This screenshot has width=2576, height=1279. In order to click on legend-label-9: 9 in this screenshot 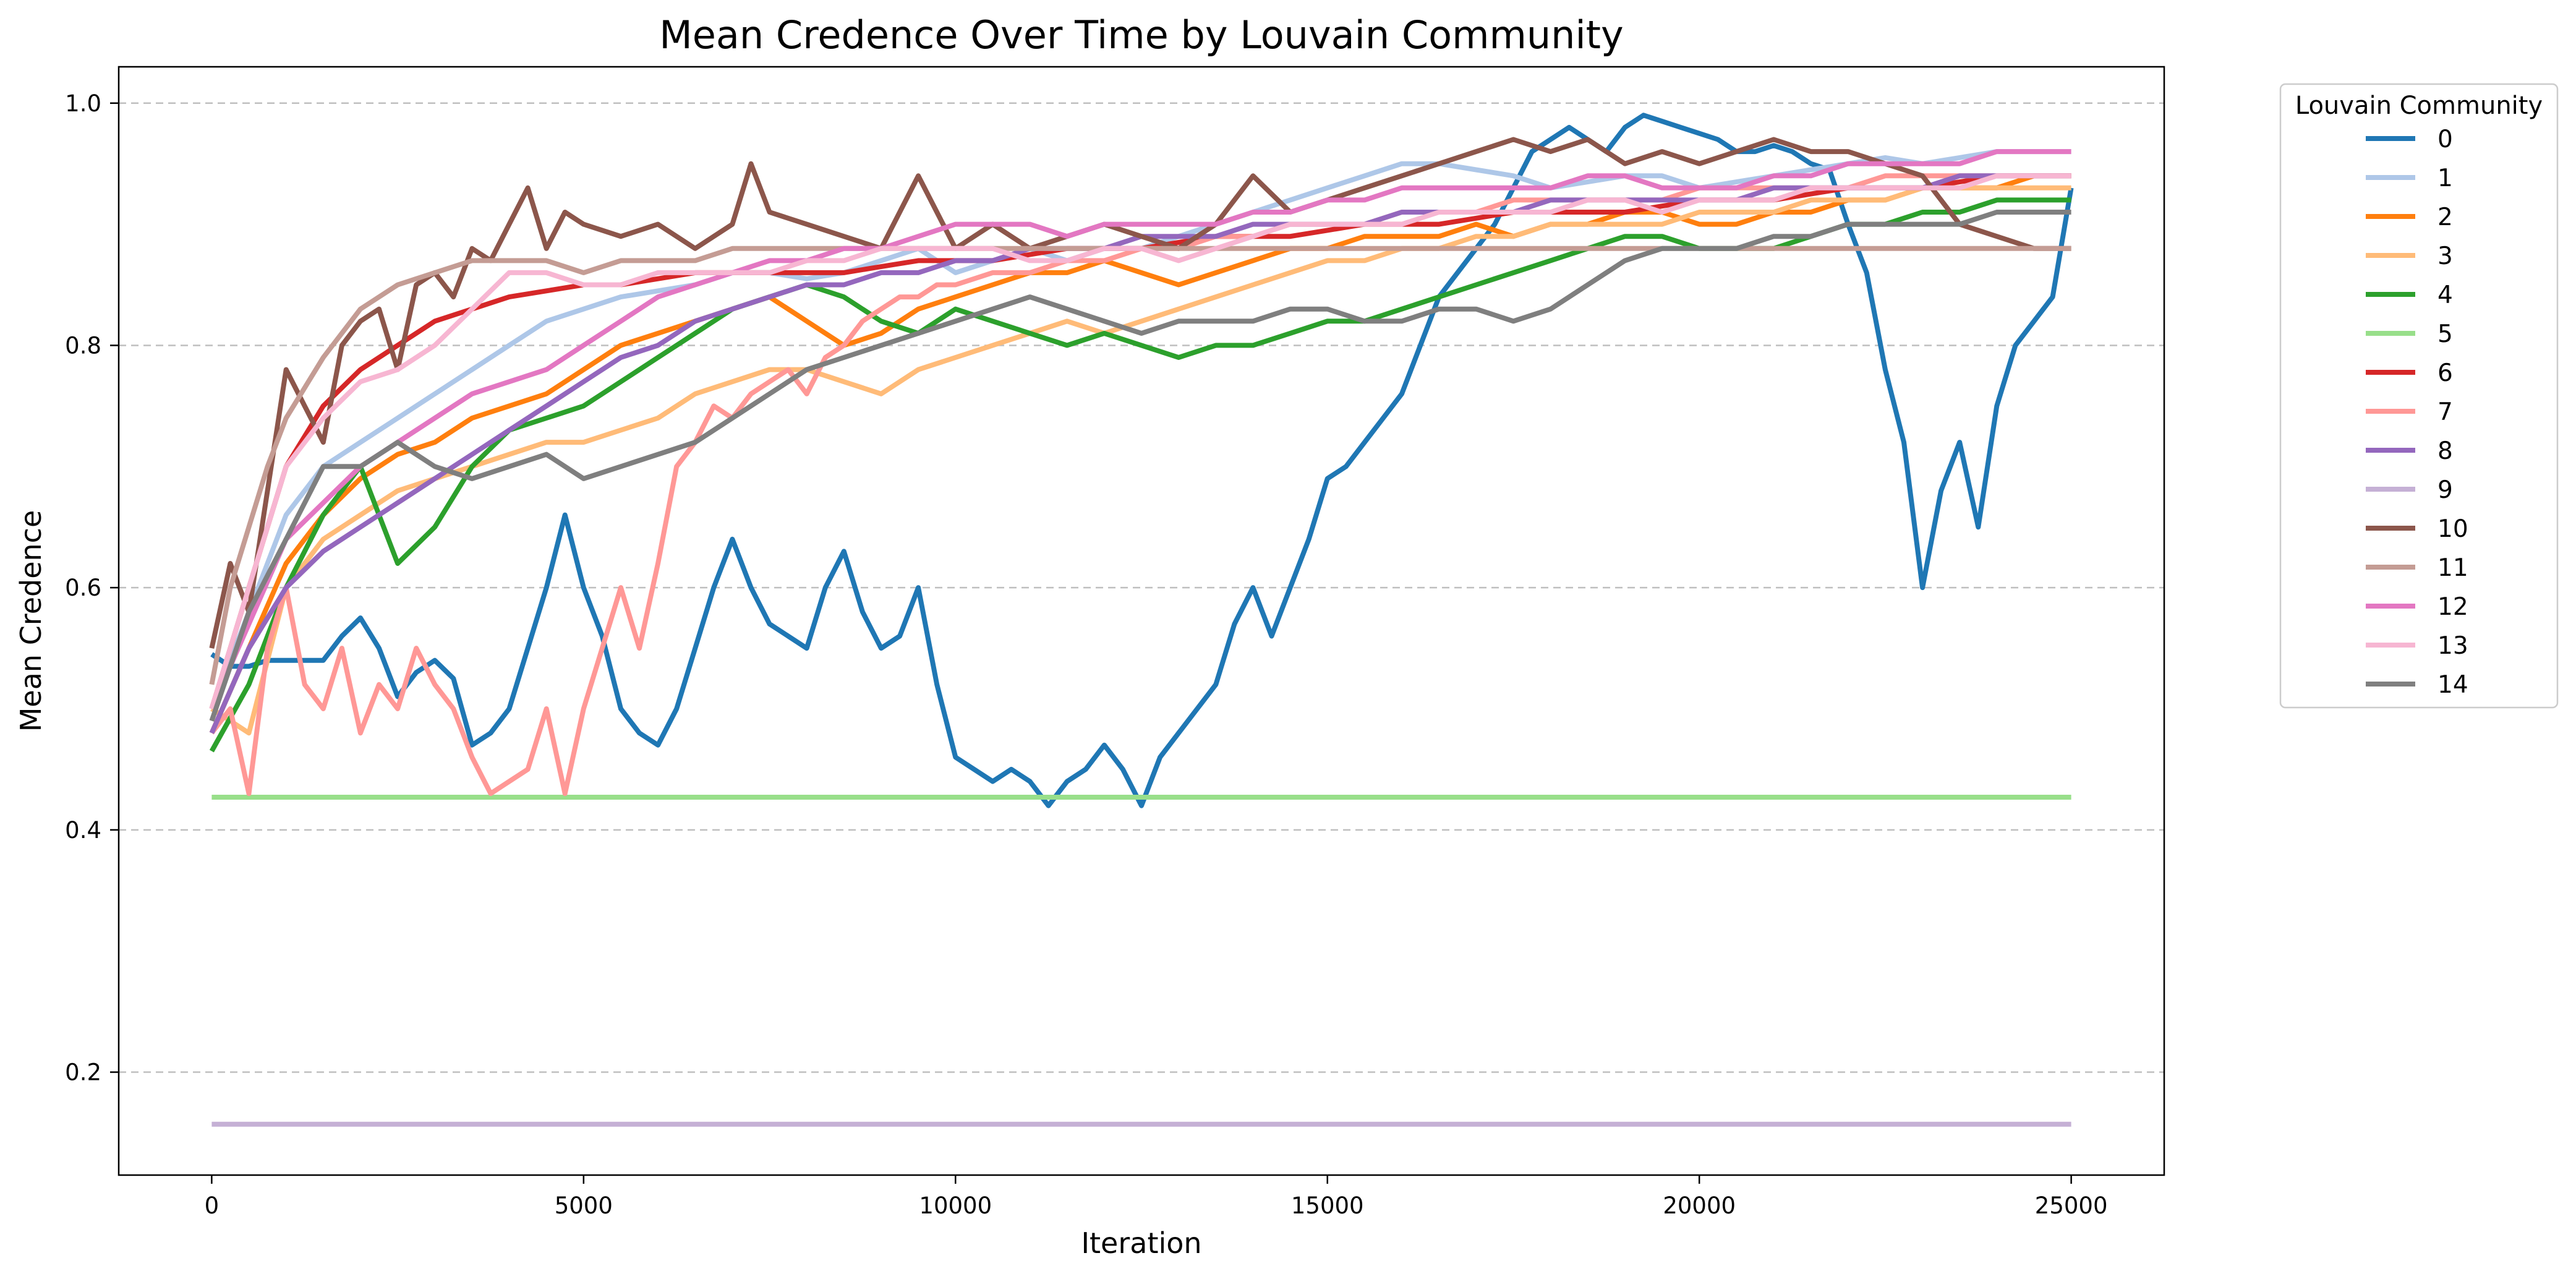, I will do `click(2445, 490)`.